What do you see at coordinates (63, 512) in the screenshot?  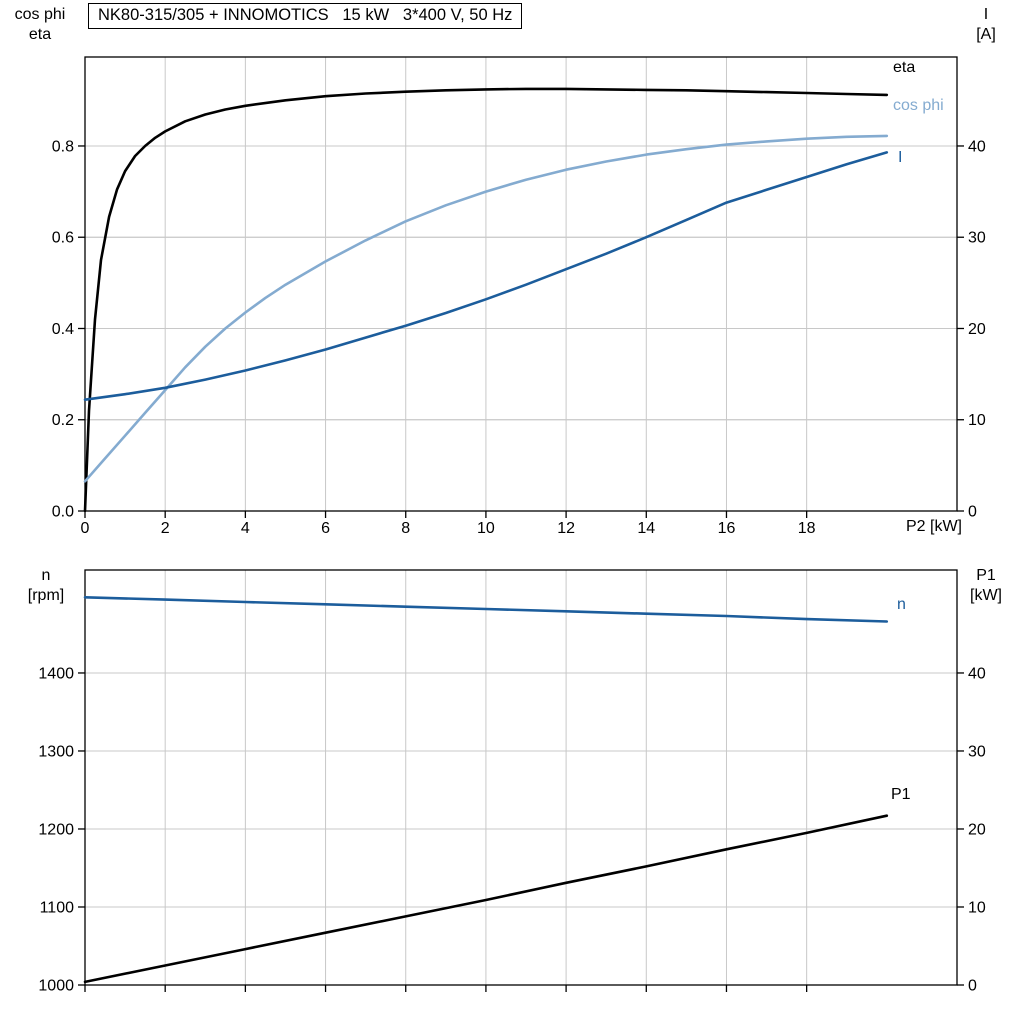 I see `svg-text: 0.0` at bounding box center [63, 512].